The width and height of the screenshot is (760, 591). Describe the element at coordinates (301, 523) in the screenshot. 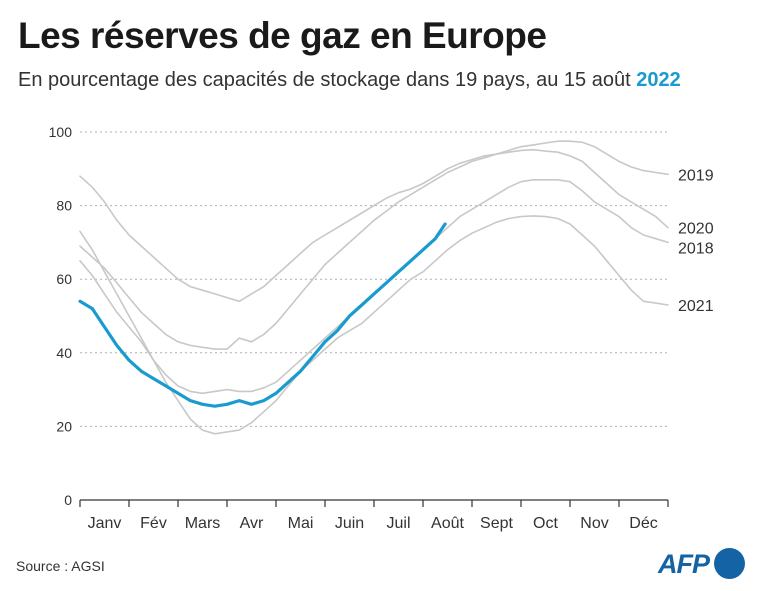

I see `x-tick-label: Mai` at that location.